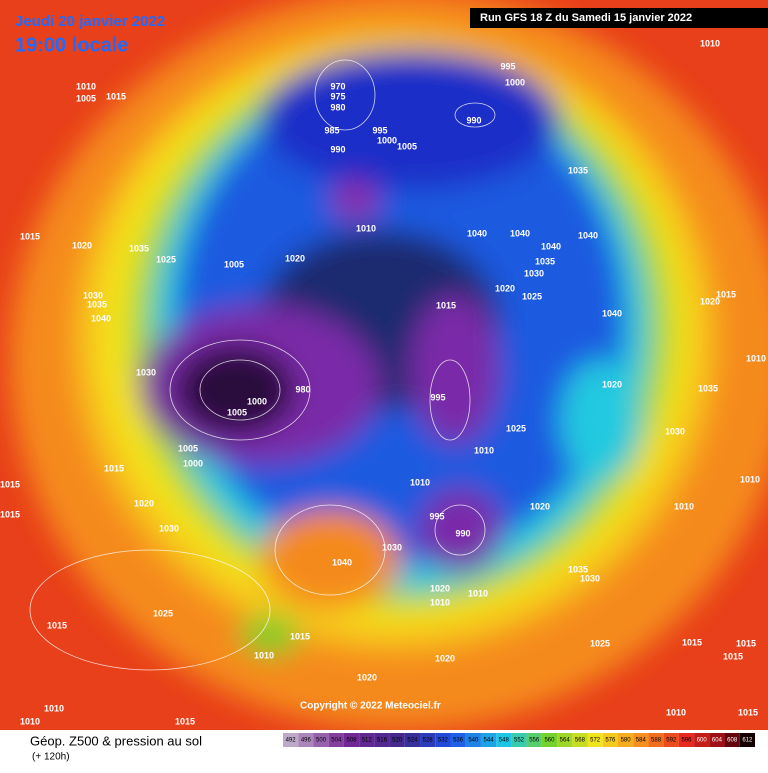 This screenshot has width=768, height=773. What do you see at coordinates (565, 741) in the screenshot?
I see `scale-label: 564` at bounding box center [565, 741].